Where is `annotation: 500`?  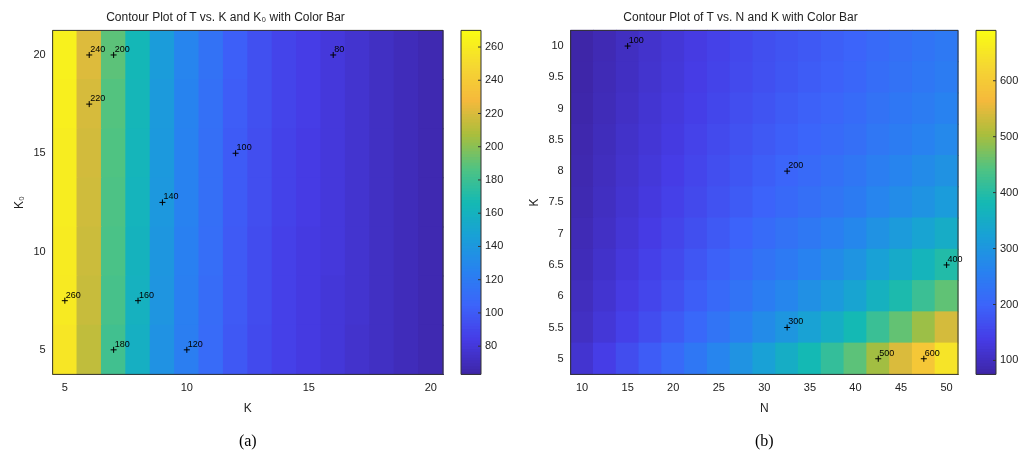
annotation: 500 is located at coordinates (887, 352).